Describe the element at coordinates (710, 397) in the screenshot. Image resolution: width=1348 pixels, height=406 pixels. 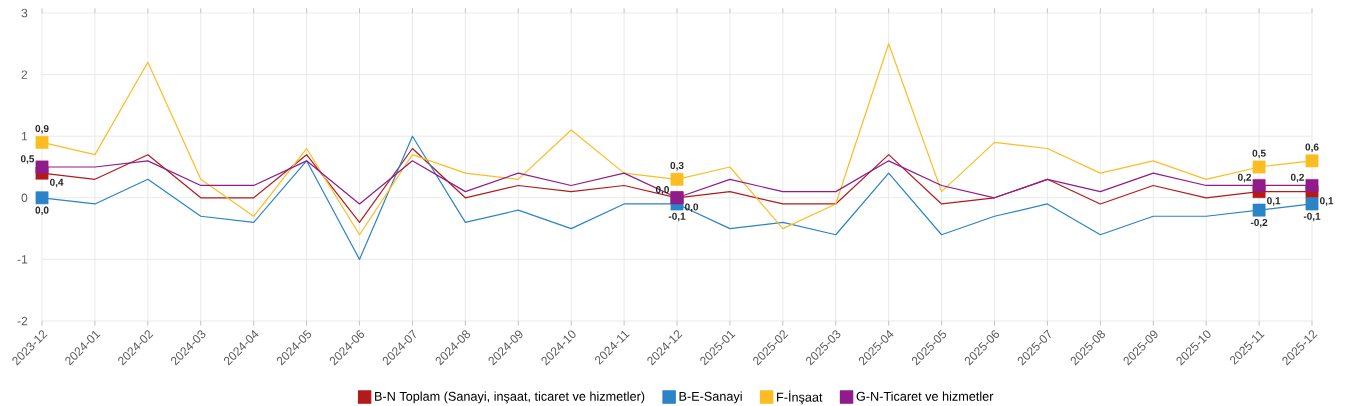
I see `legend-label: B-E-Sanayi` at that location.